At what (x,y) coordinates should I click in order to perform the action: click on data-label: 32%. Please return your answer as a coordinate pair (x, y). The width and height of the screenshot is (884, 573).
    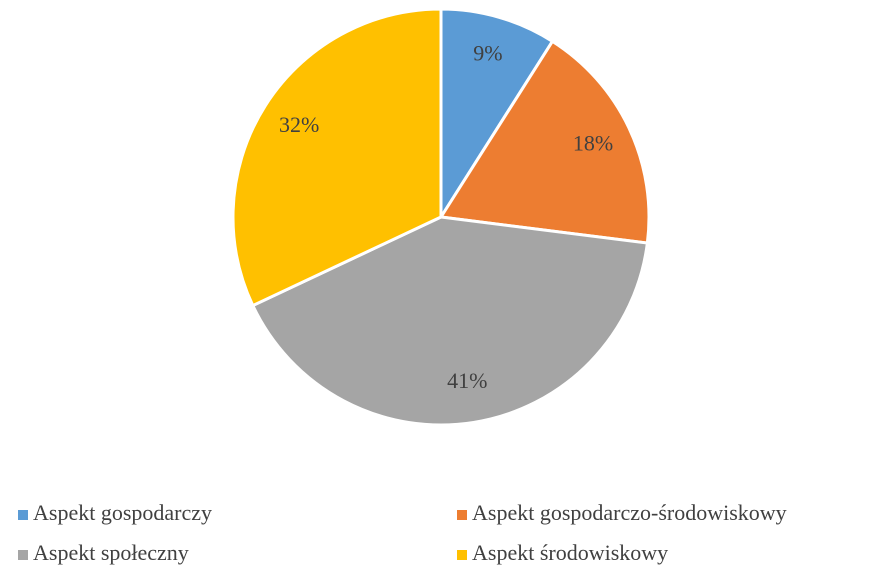
    Looking at the image, I should click on (299, 124).